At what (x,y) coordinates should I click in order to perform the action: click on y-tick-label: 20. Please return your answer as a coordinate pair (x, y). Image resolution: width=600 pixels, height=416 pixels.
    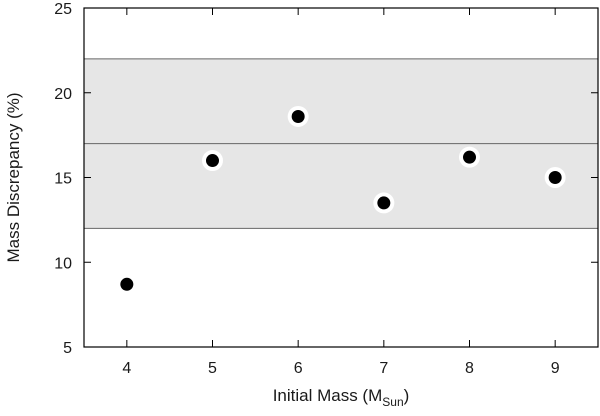
    Looking at the image, I should click on (63, 94).